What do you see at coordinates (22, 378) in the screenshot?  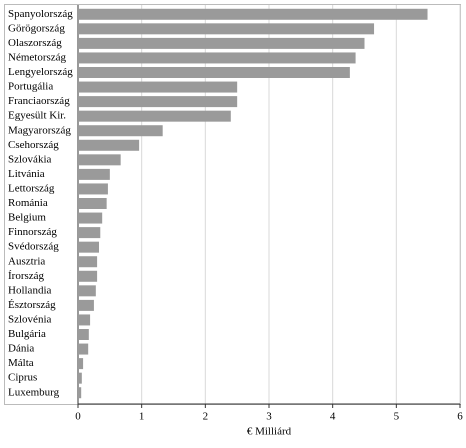 I see `y-tick-label: Ciprus` at bounding box center [22, 378].